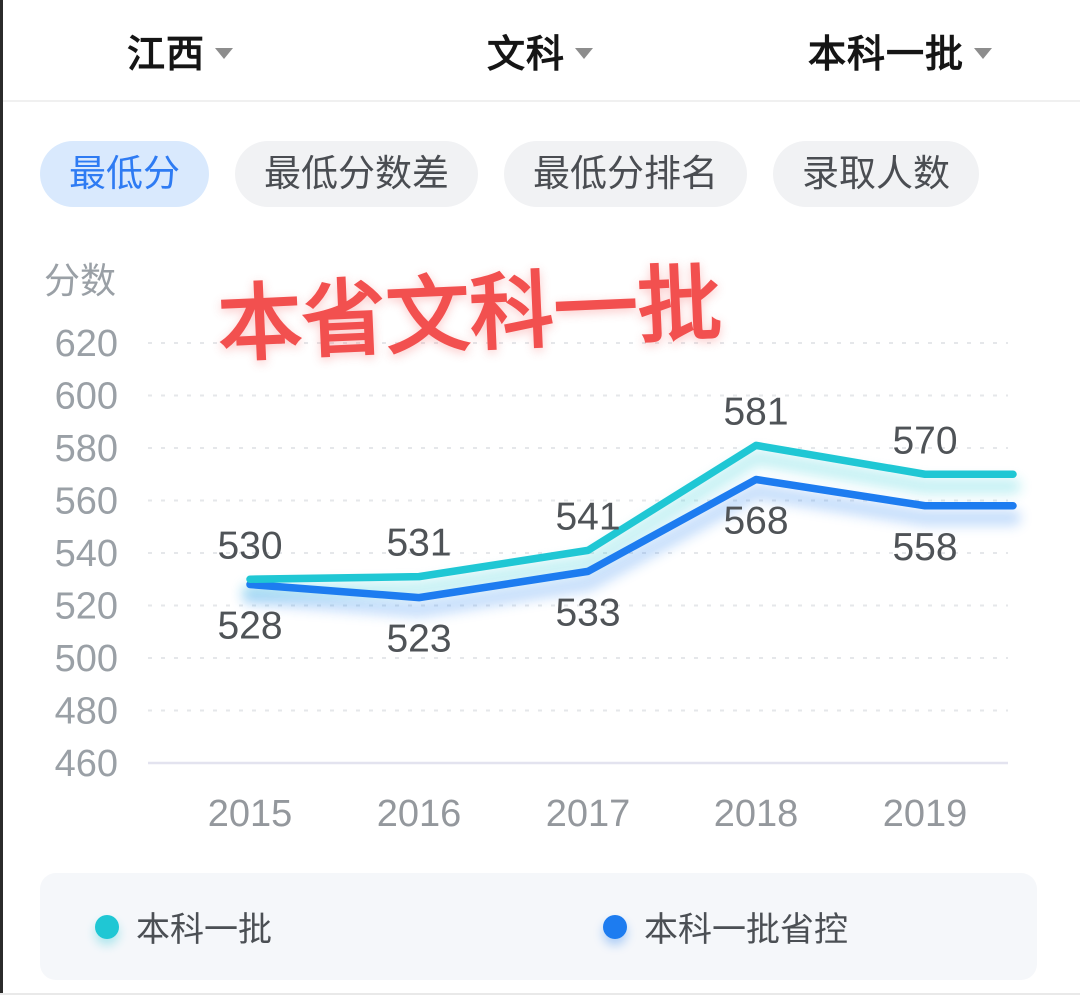 This screenshot has width=1080, height=995. Describe the element at coordinates (924, 440) in the screenshot. I see `svg-text: 570` at that location.